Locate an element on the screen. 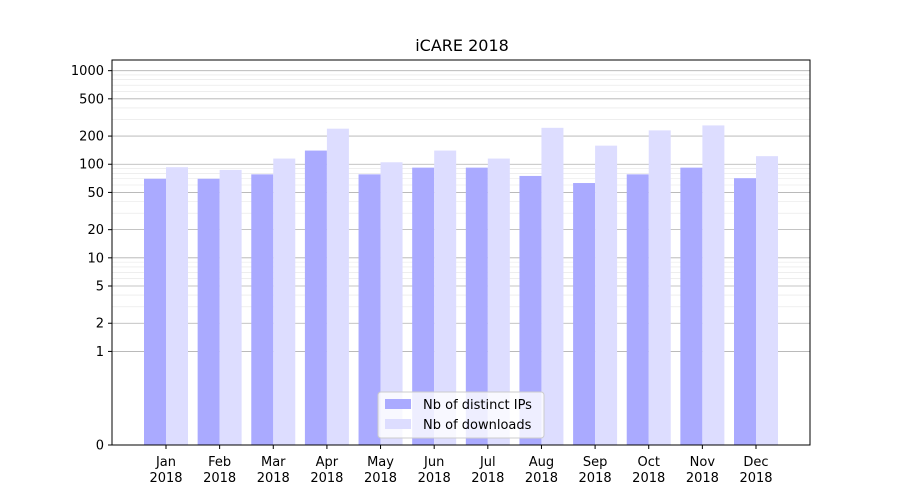 The height and width of the screenshot is (500, 900). x-tick-label-month: Jun is located at coordinates (433, 462).